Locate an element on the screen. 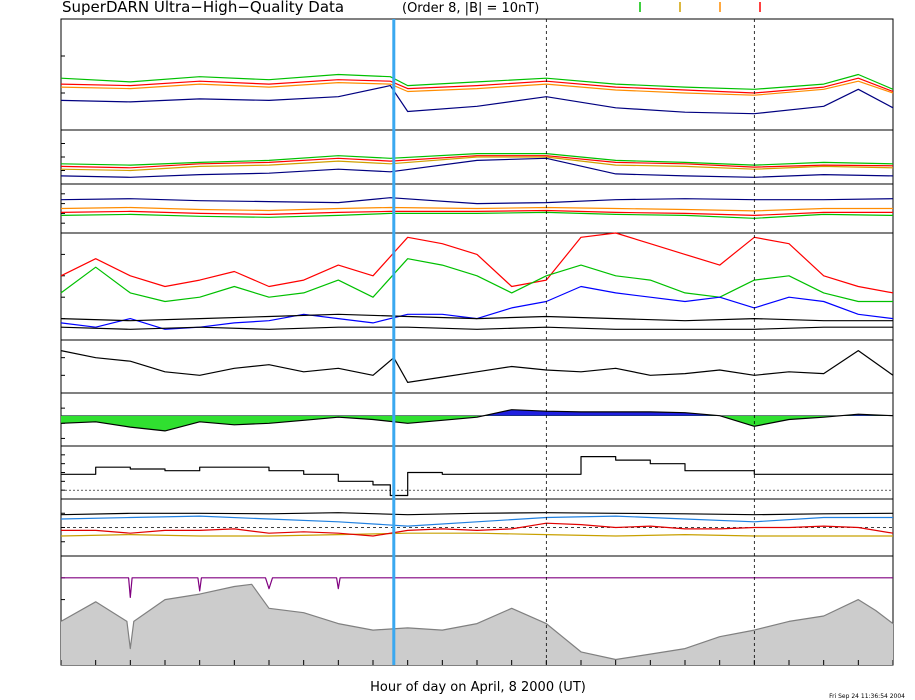 The image size is (915, 700). panel-imf is located at coordinates (477, 527).